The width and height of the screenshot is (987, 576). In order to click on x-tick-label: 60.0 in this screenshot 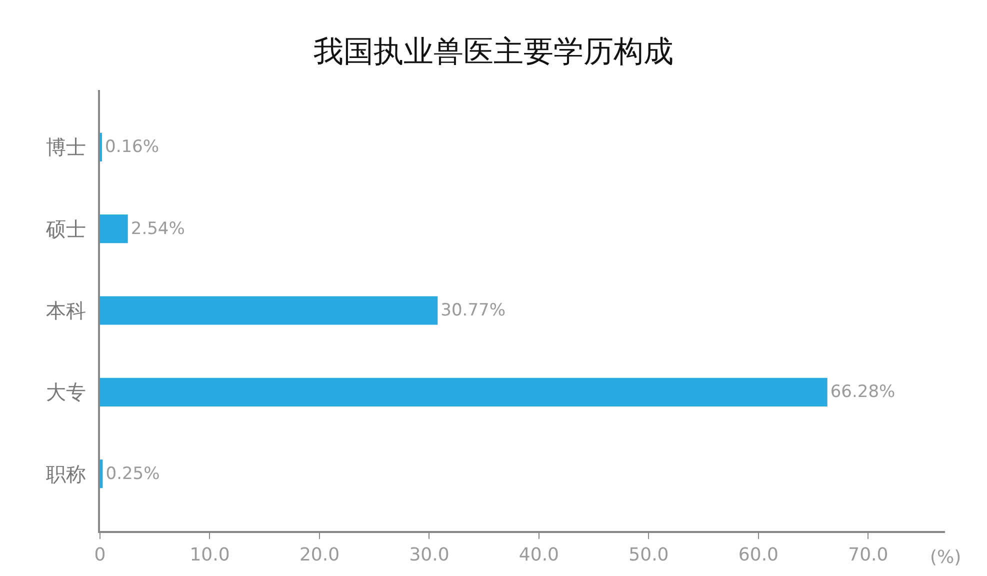, I will do `click(758, 555)`.